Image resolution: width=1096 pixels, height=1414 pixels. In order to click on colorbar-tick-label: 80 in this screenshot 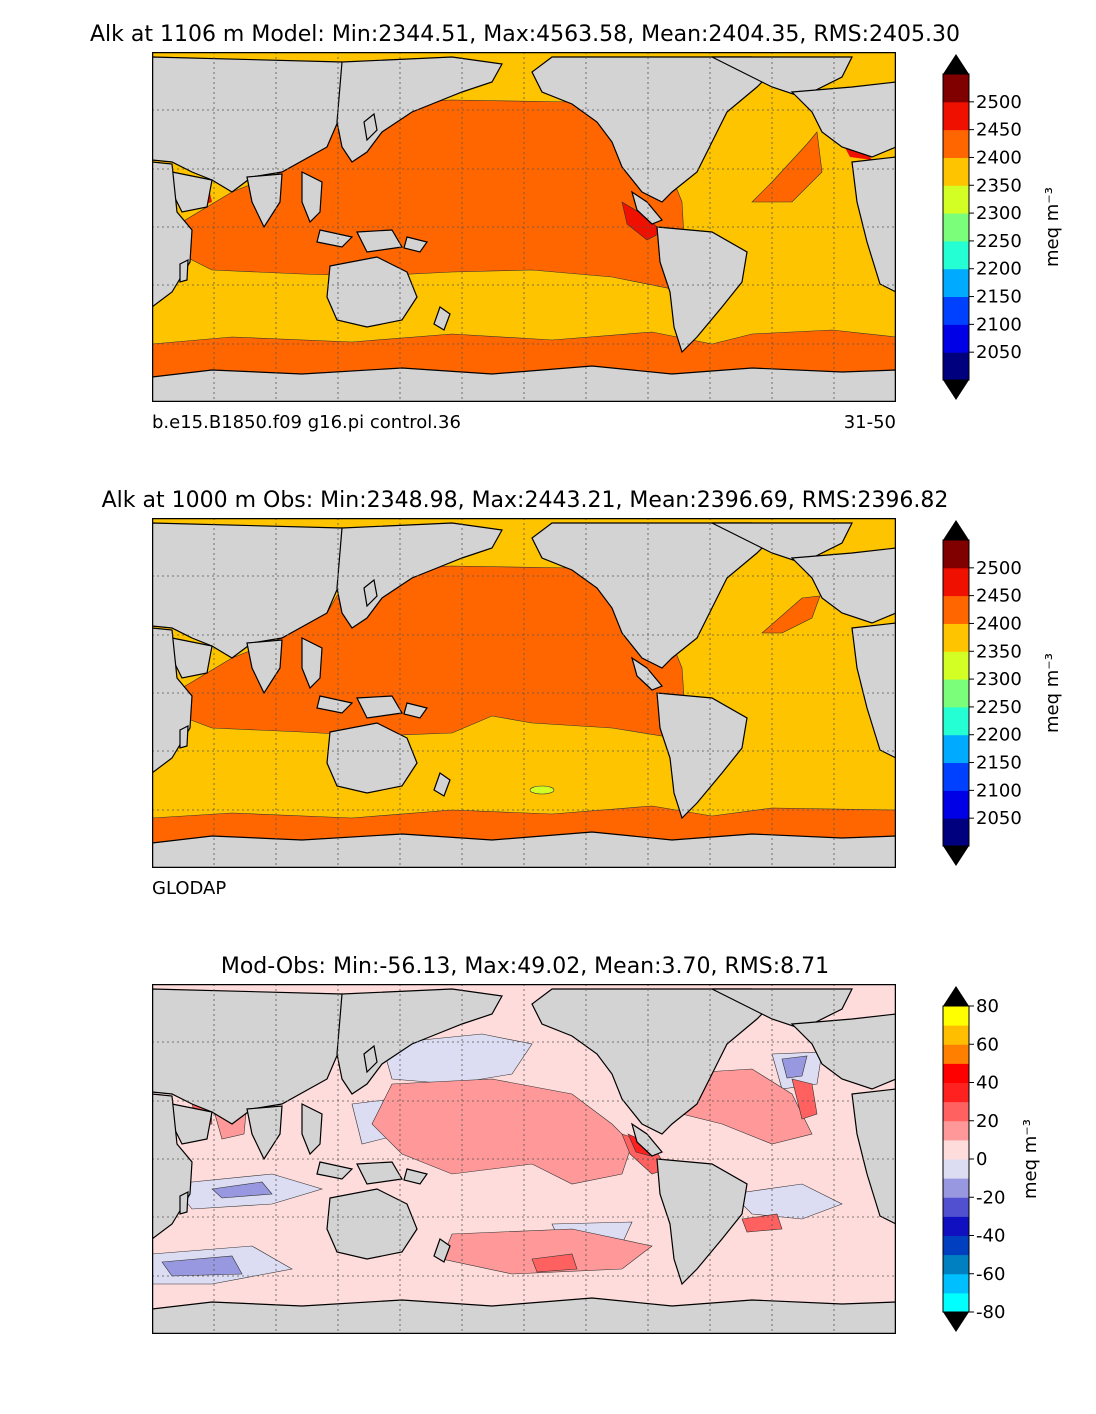, I will do `click(987, 1006)`.